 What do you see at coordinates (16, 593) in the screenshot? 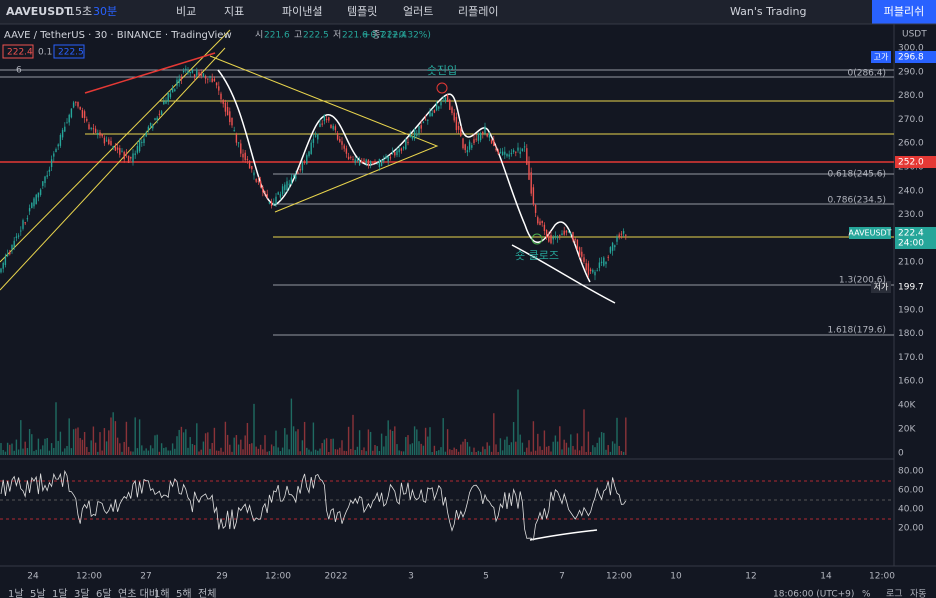
I see `range-button: 1날` at bounding box center [16, 593].